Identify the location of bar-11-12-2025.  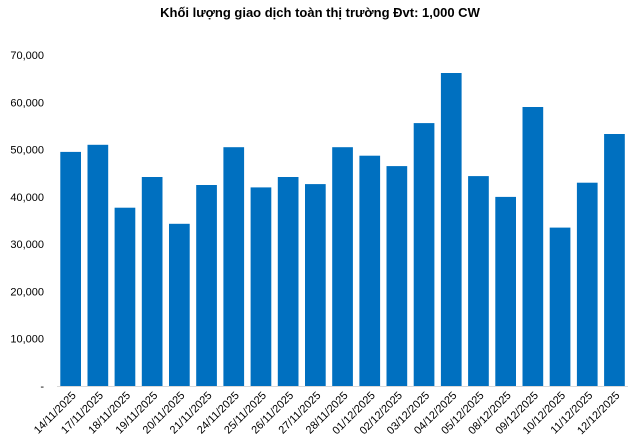
(587, 284).